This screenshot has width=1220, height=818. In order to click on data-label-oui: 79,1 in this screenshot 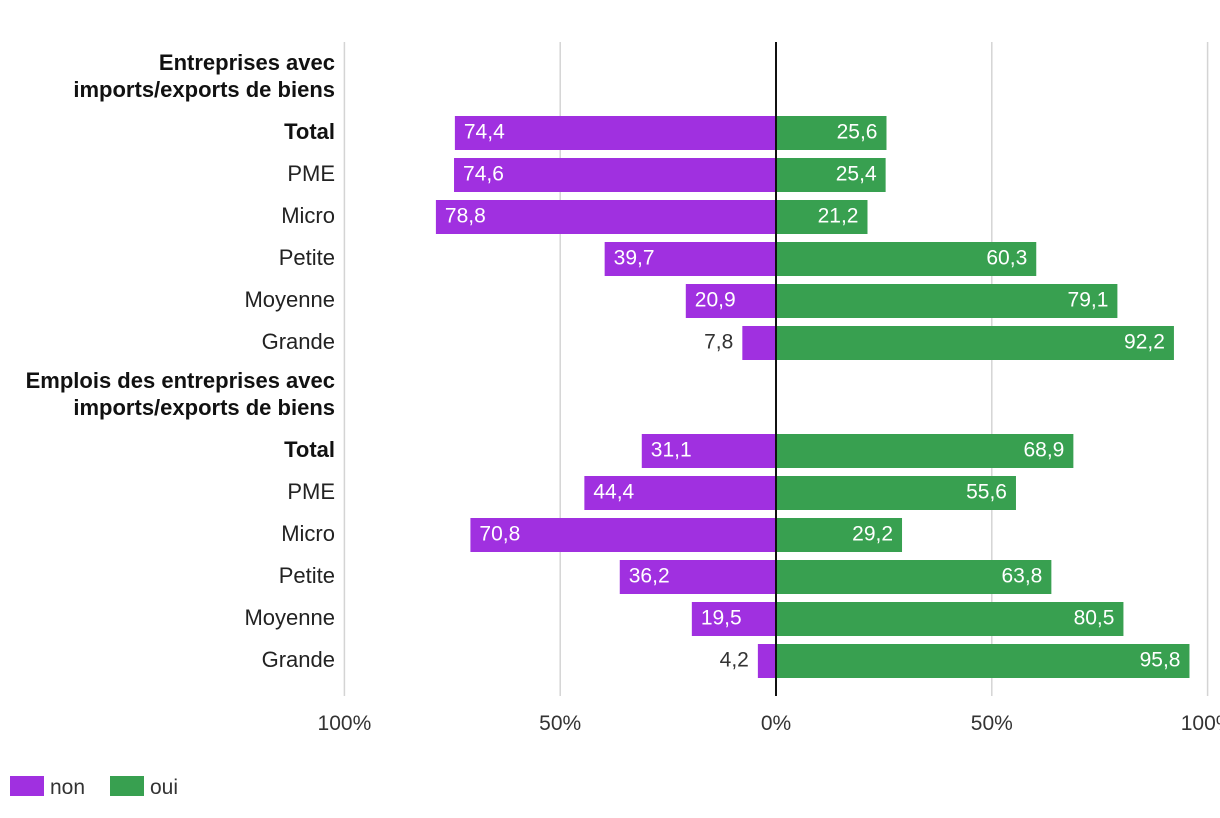, I will do `click(1088, 300)`.